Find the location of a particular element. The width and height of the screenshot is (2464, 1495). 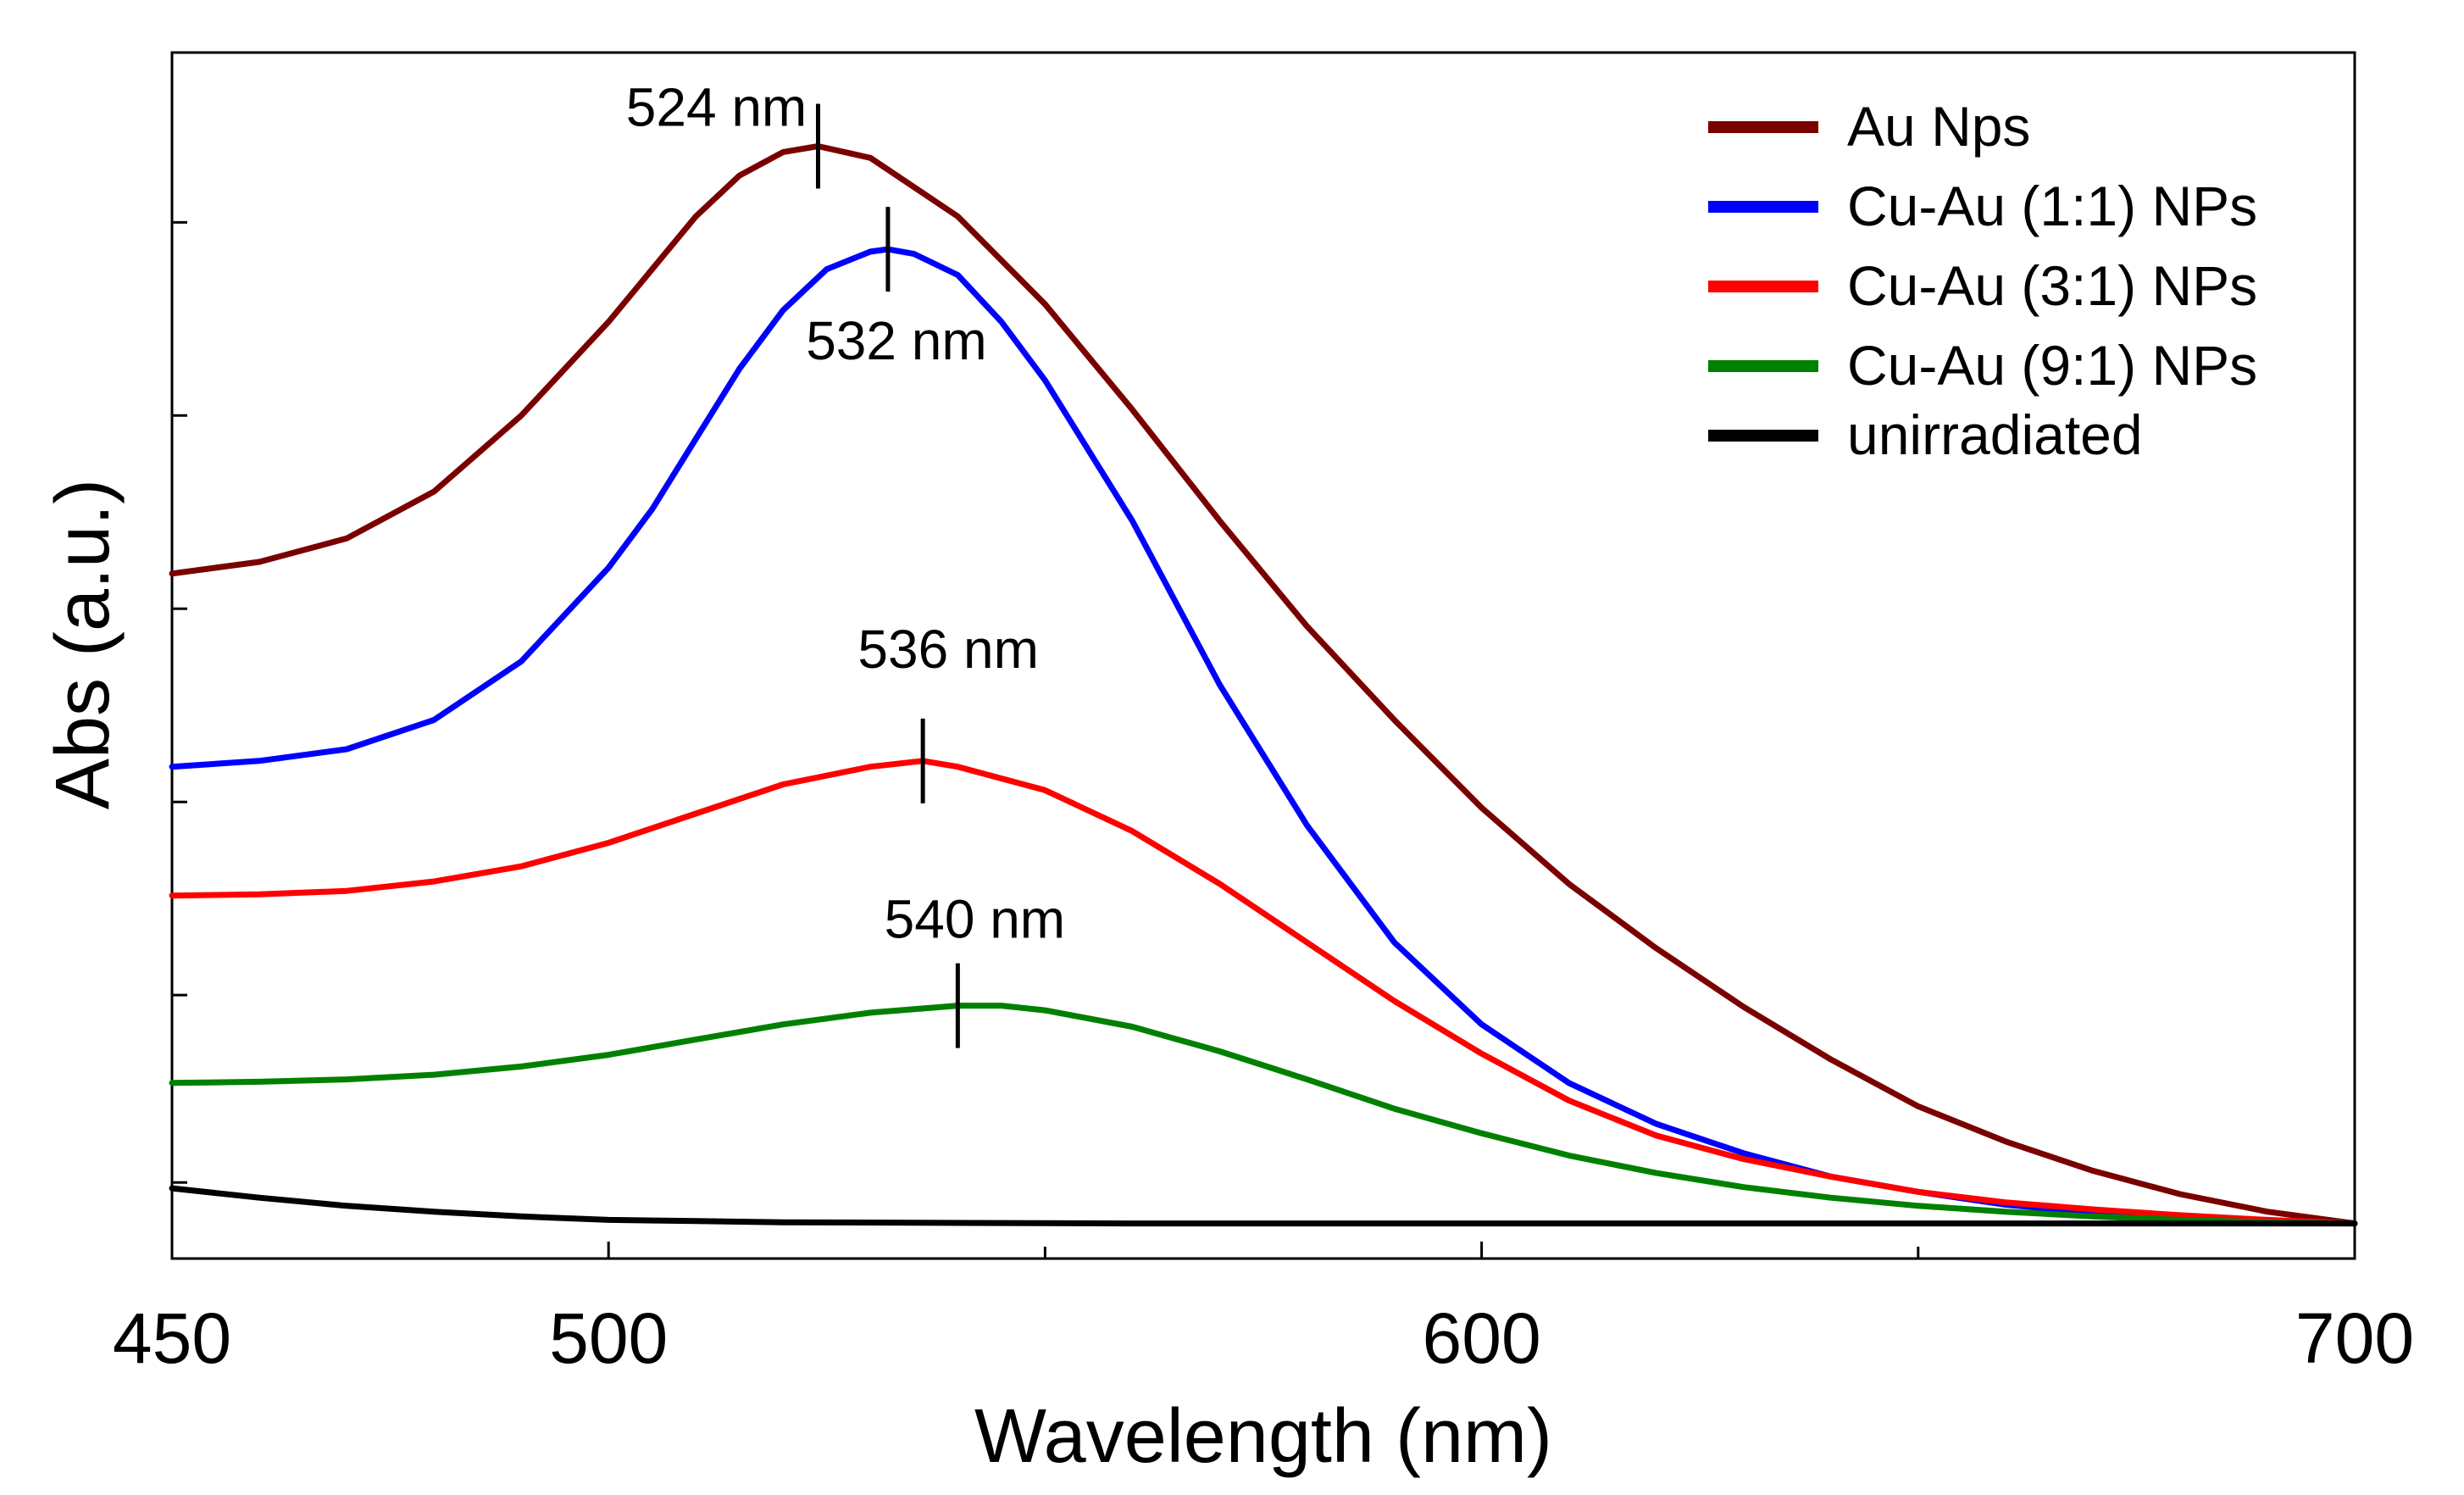

x-tick-label: 500 is located at coordinates (608, 1338).